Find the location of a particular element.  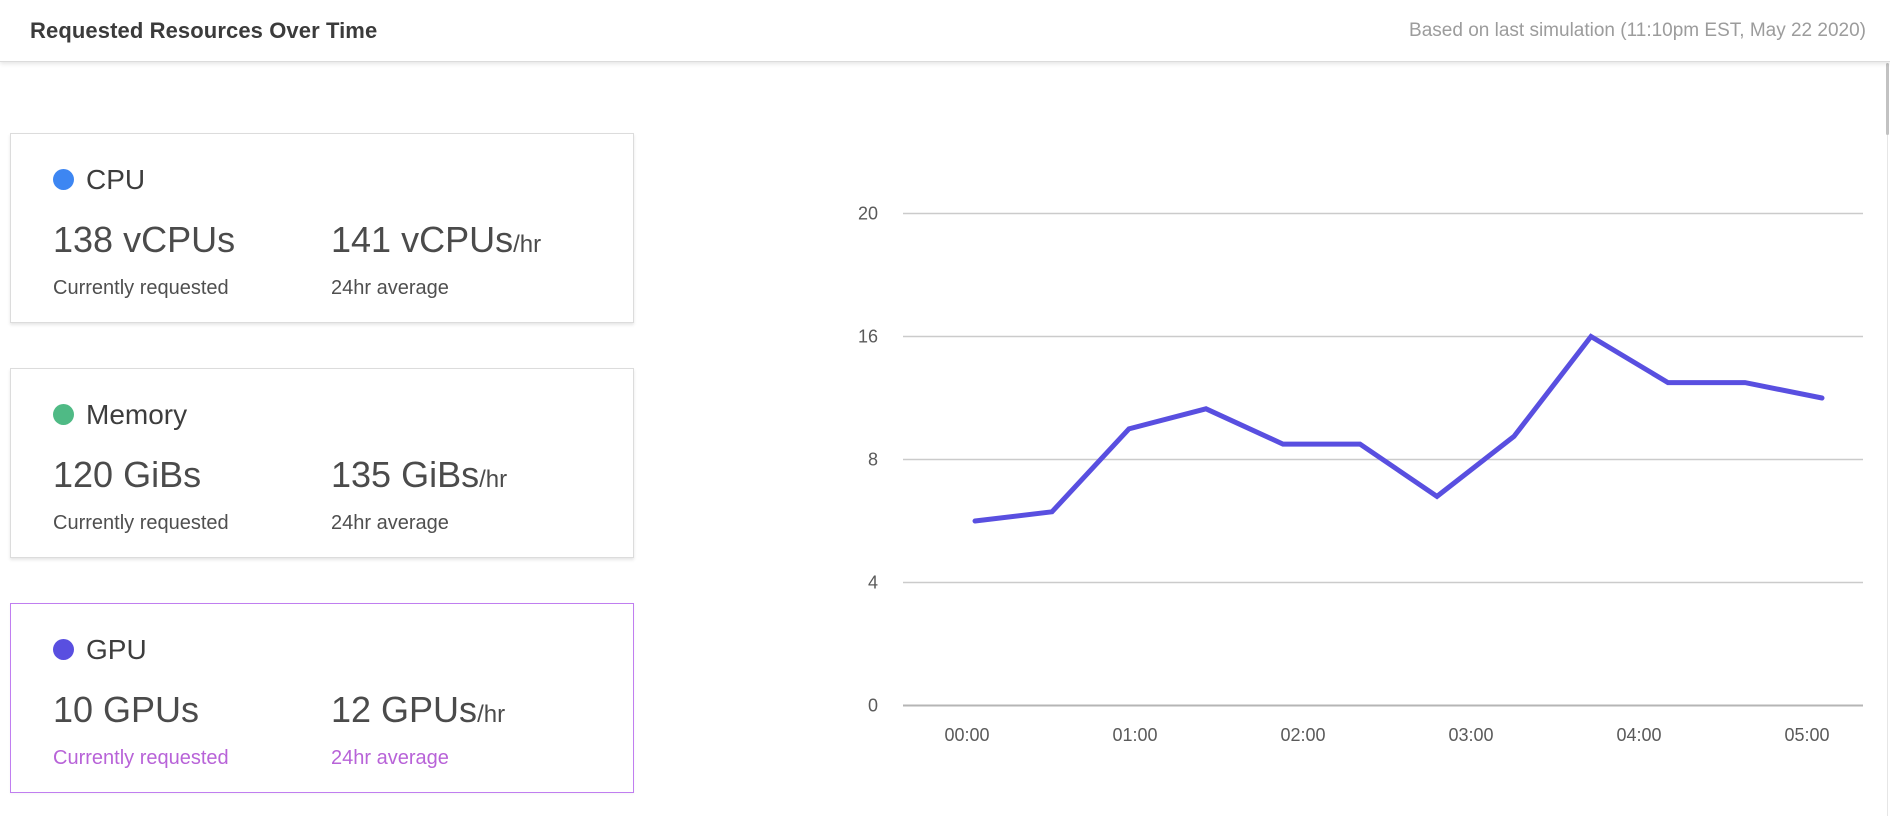

memory-card-name: Memory is located at coordinates (137, 414).